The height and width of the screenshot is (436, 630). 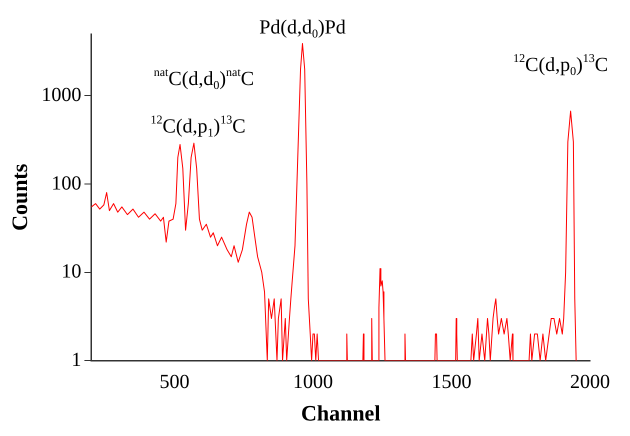 What do you see at coordinates (340, 413) in the screenshot?
I see `x-axis-title: Channel` at bounding box center [340, 413].